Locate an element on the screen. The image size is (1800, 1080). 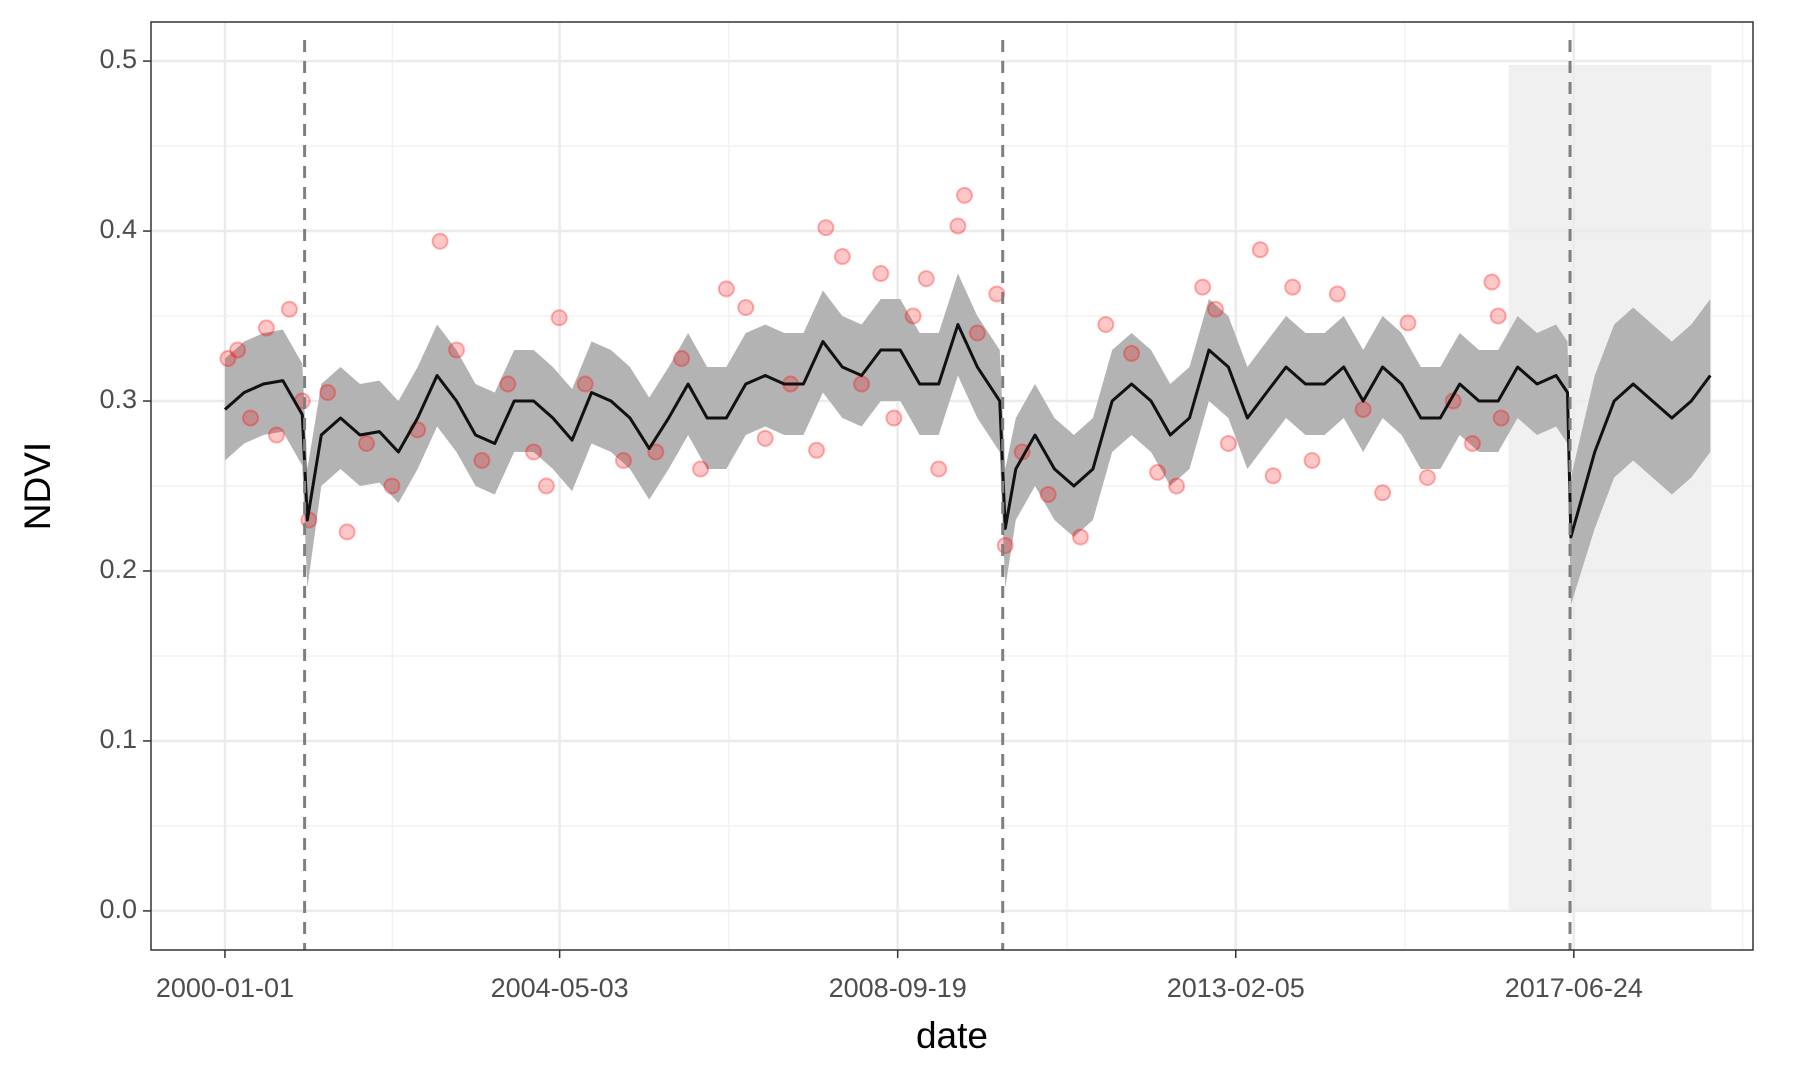
y-tick-label: 0.2 is located at coordinates (118, 569).